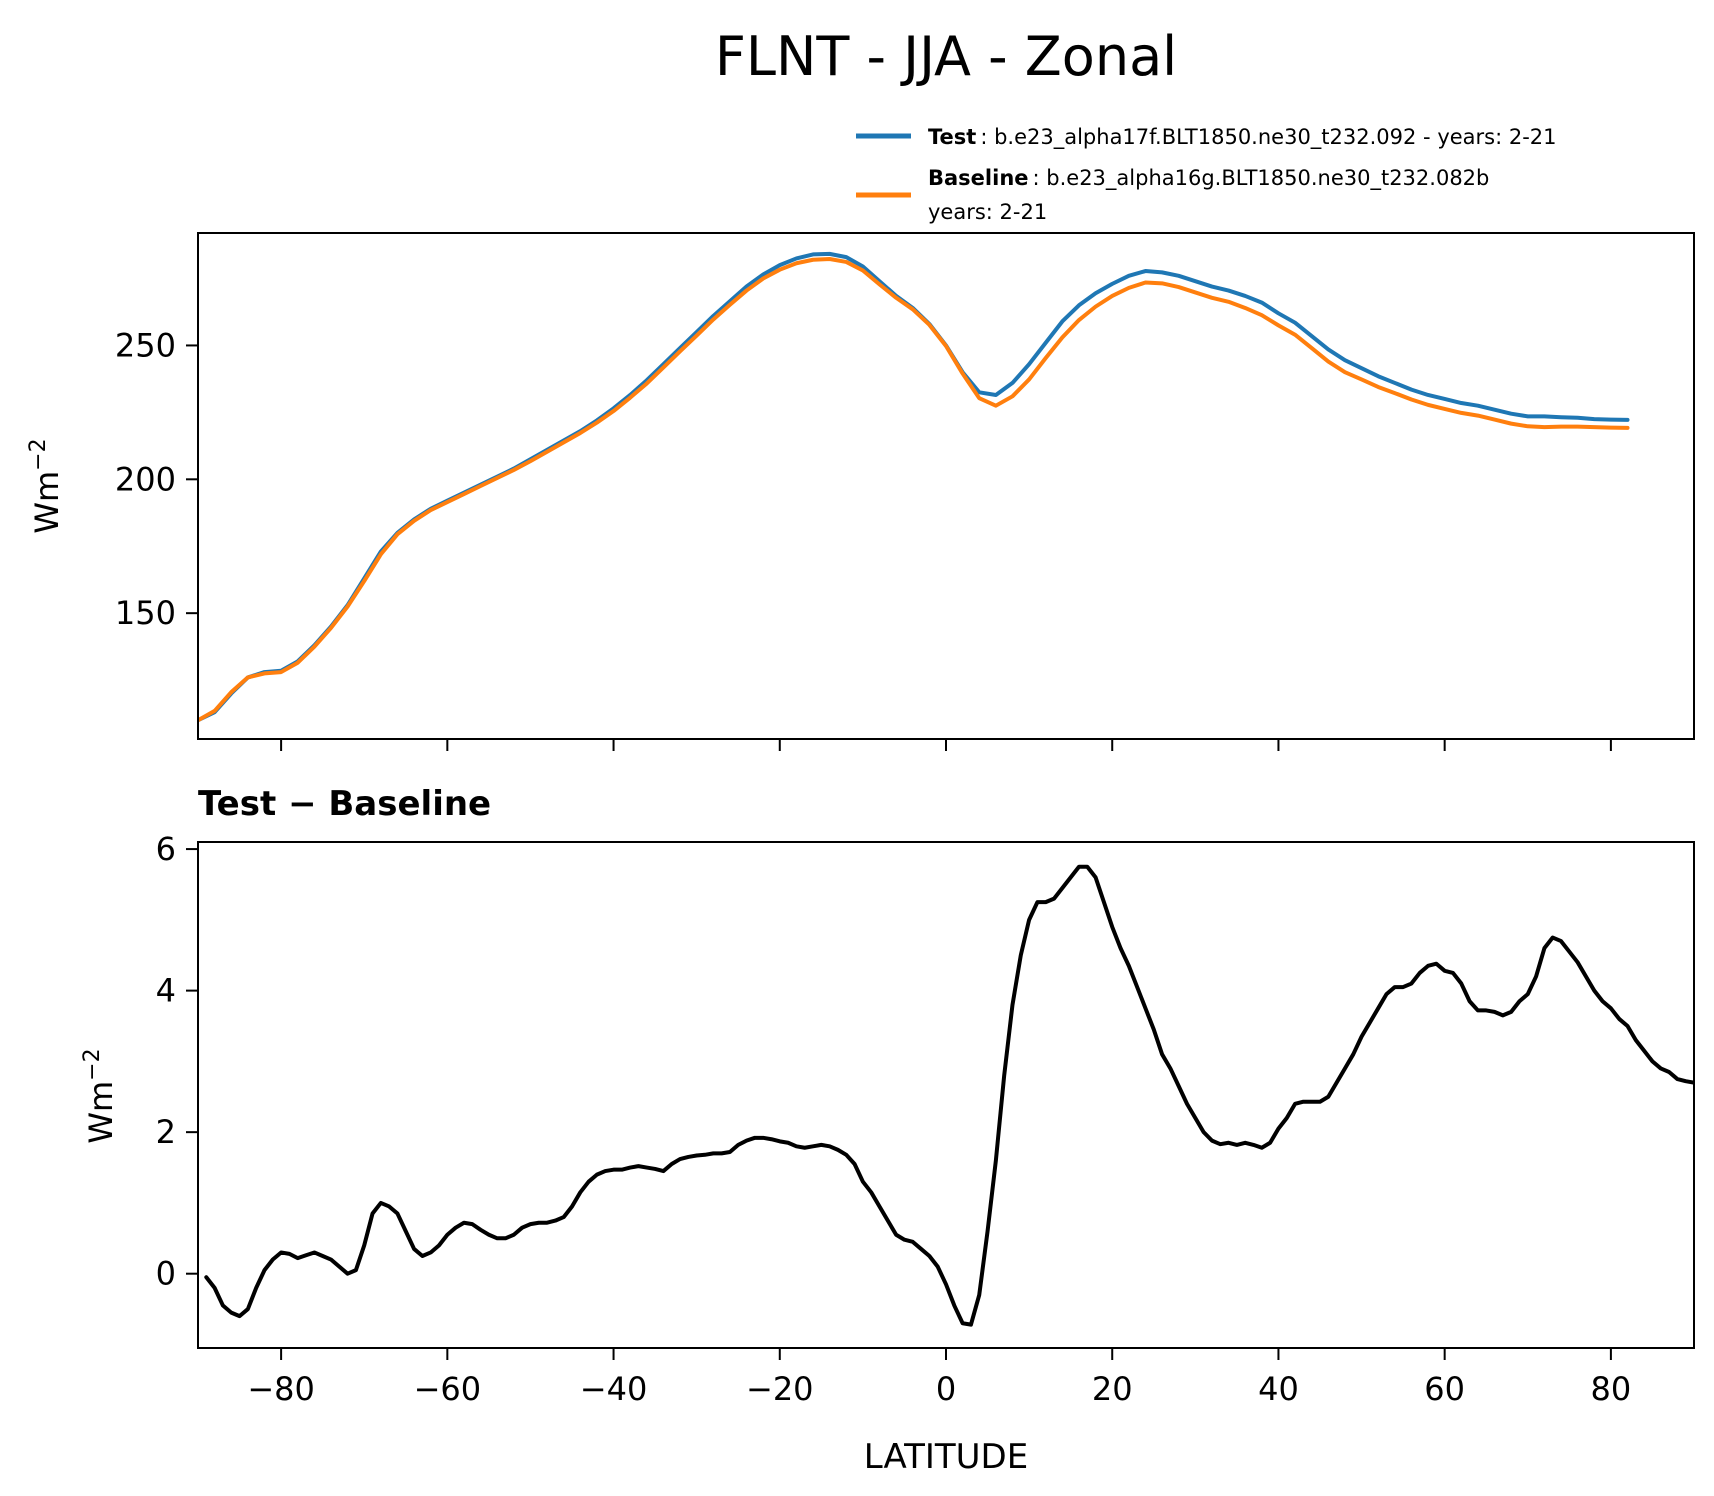 The height and width of the screenshot is (1496, 1714). Describe the element at coordinates (281, 1389) in the screenshot. I see `bottom-x-tick-label: −80` at that location.